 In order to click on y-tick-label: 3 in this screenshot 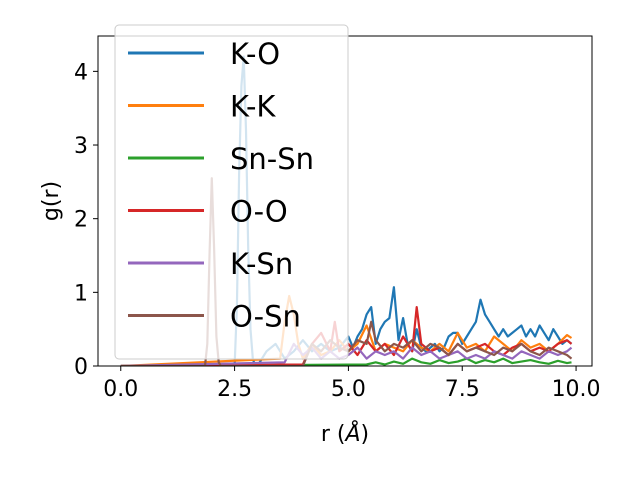, I will do `click(81, 146)`.